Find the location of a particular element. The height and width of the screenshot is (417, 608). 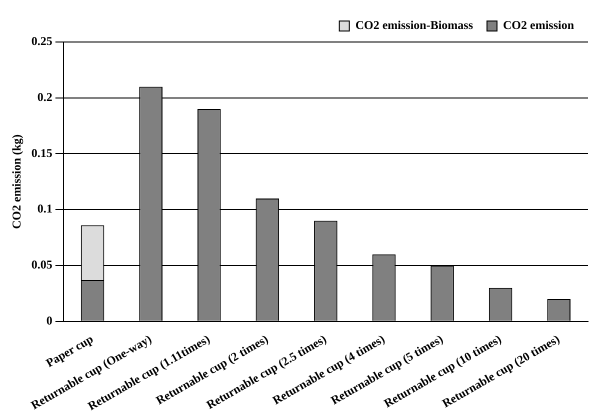

legend-label: CO2 emission is located at coordinates (538, 25).